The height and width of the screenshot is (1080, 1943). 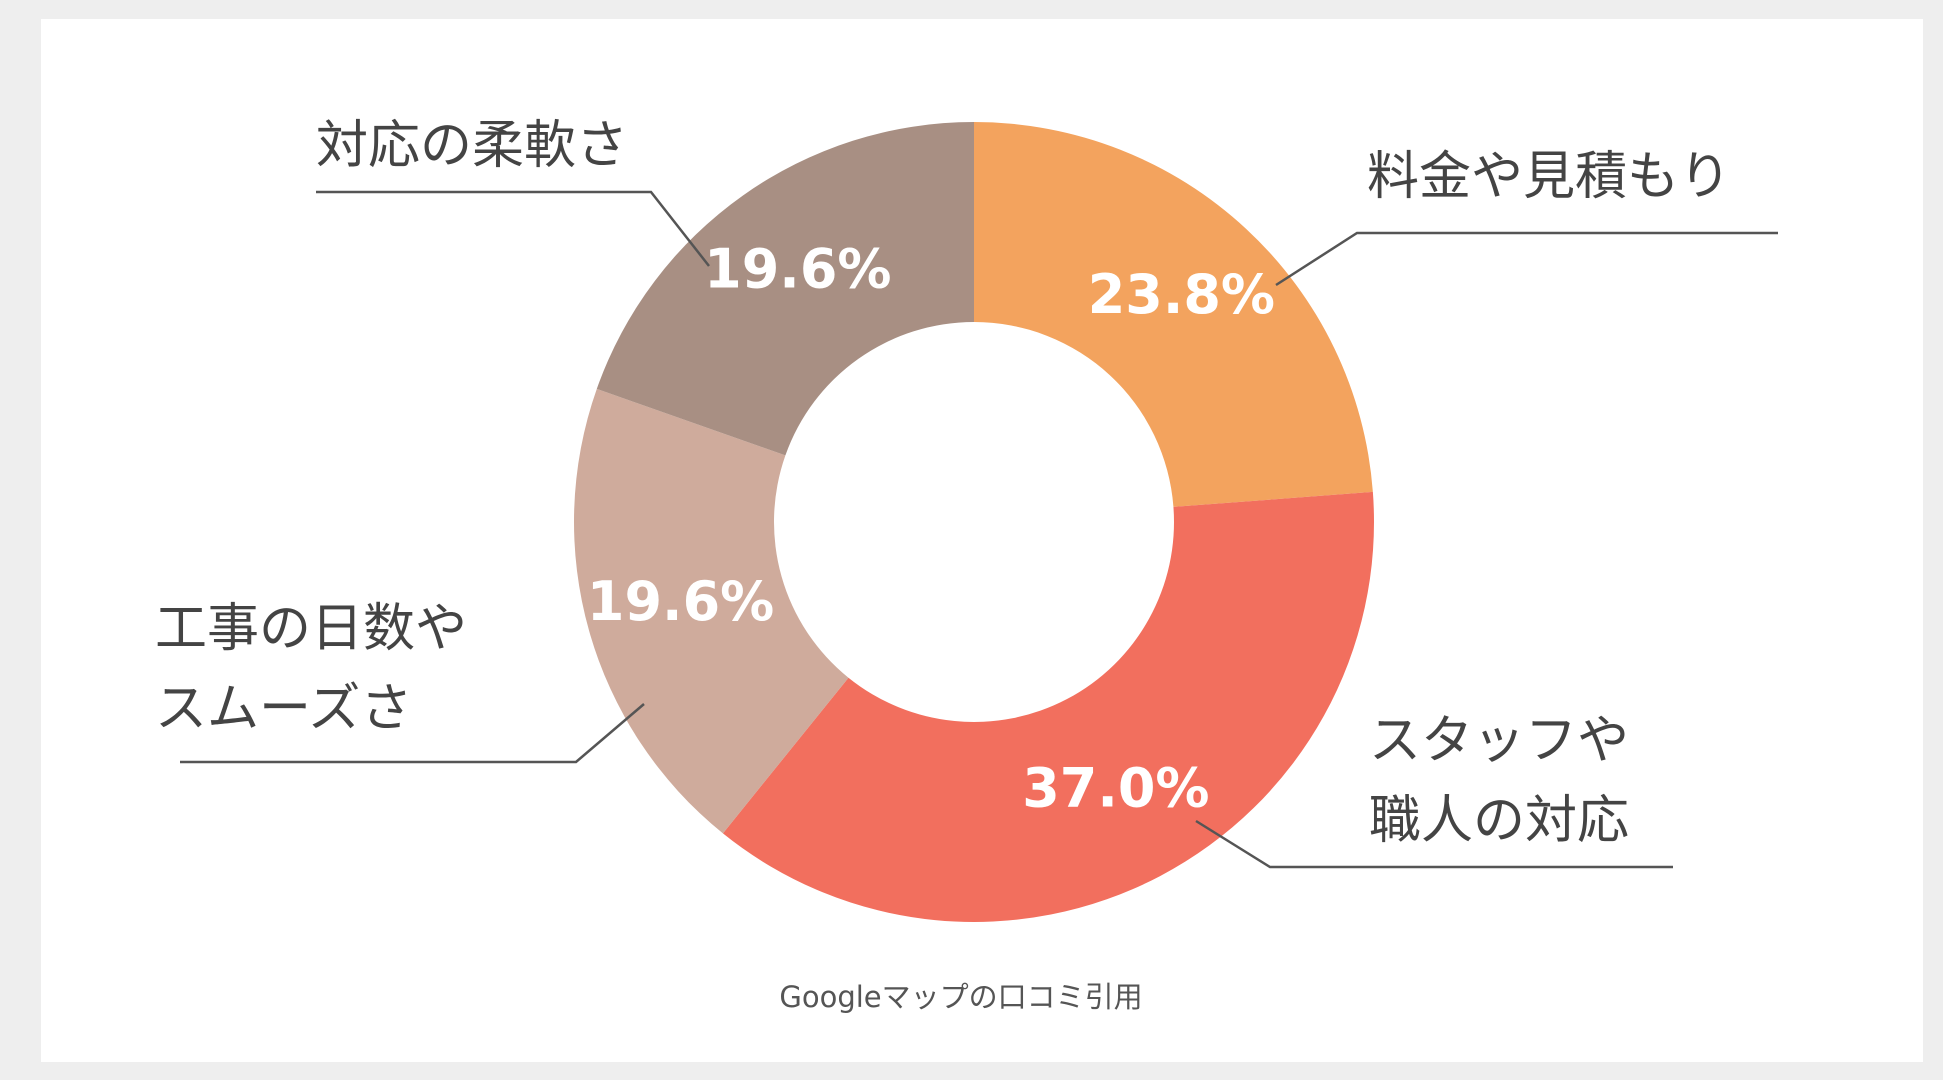 I want to click on value-label: 37.0%, so click(x=1115, y=788).